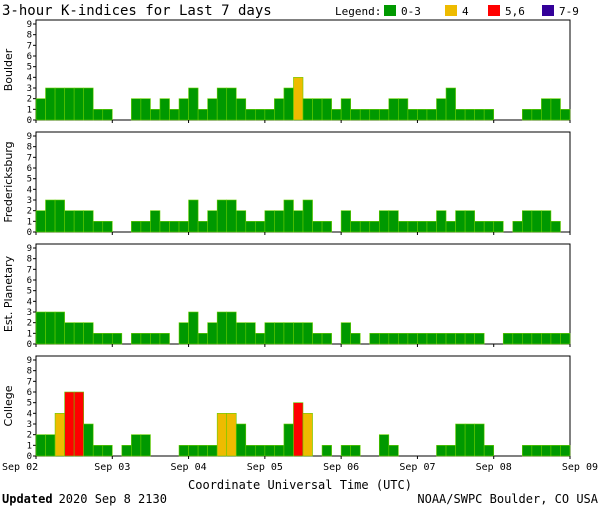 This screenshot has width=600, height=510. What do you see at coordinates (265, 467) in the screenshot?
I see `x-tick-label: Sep 05` at bounding box center [265, 467].